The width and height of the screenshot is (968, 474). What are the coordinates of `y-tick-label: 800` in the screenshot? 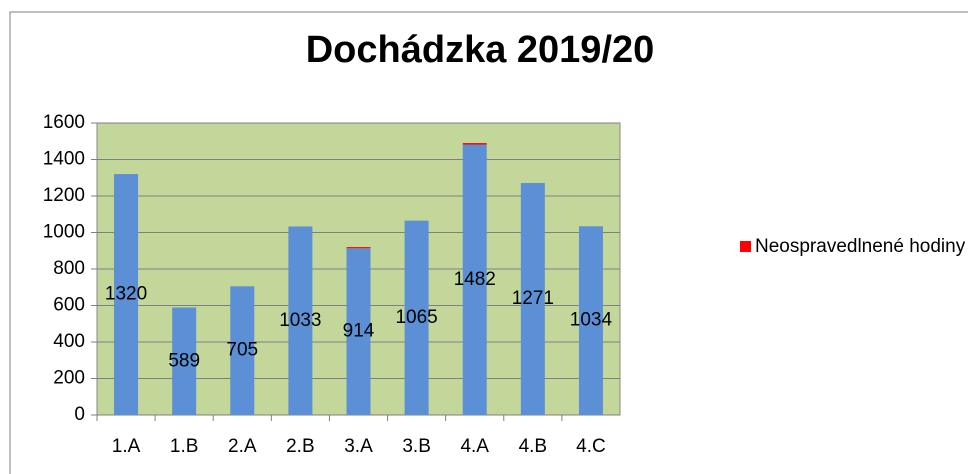 It's located at (69, 268).